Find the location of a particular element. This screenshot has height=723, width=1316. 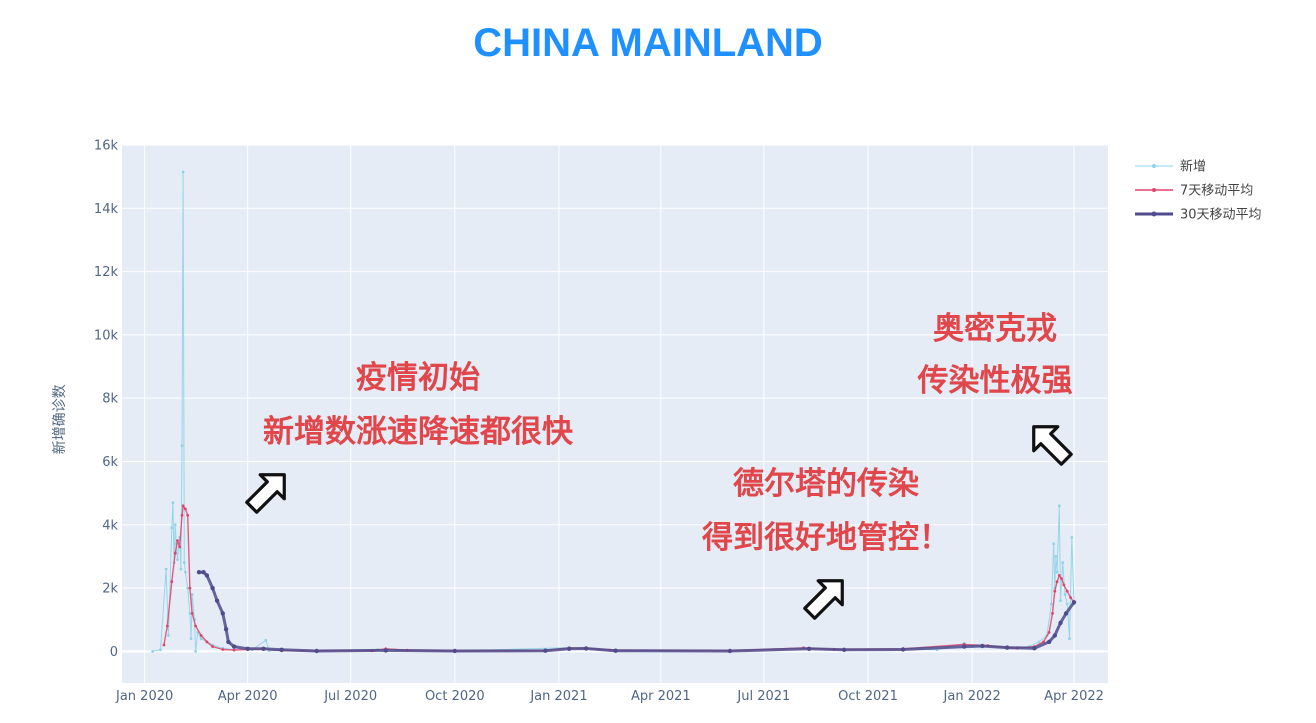

x-tick-label: Jul 2021 is located at coordinates (763, 696).